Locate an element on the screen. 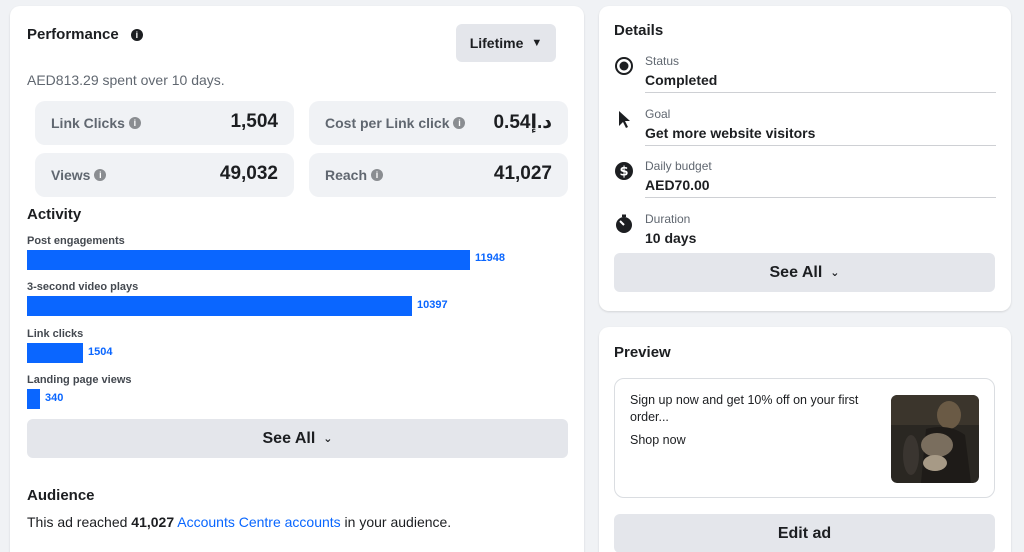  performance-title-text: Performance is located at coordinates (73, 34).